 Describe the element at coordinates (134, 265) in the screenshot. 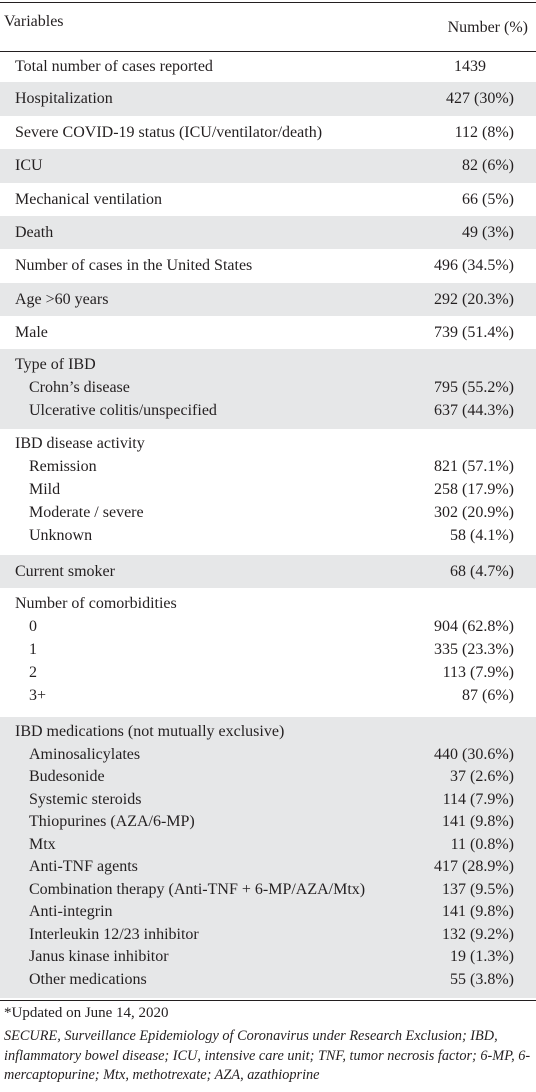

I see `row-label: Number of cases in the United States` at that location.